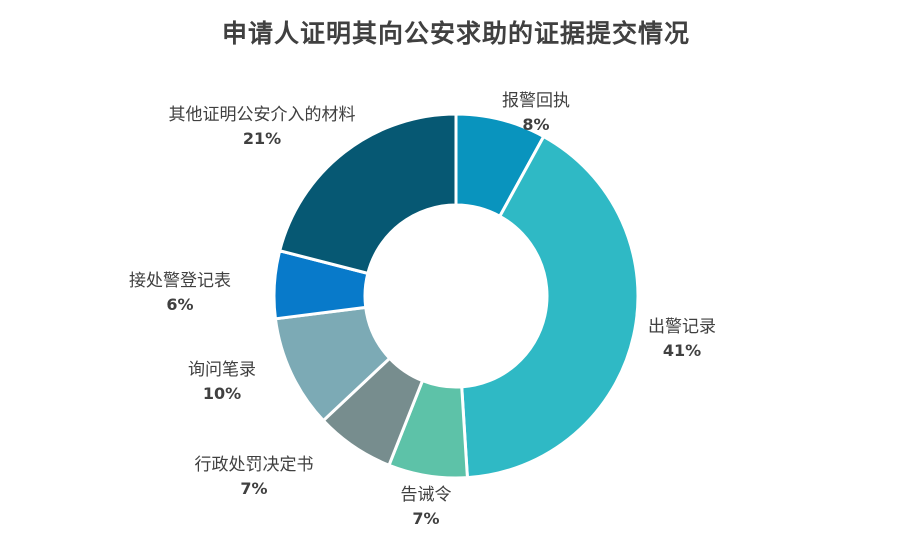 The width and height of the screenshot is (912, 534). Describe the element at coordinates (682, 350) in the screenshot. I see `slice-percent-2: 41%` at that location.